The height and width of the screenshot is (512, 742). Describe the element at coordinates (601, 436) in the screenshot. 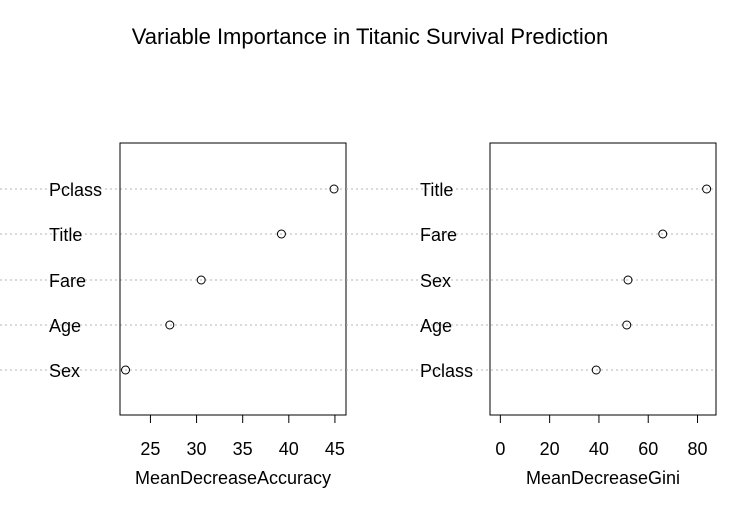

I see `x-axis: 0 20 40 60 80` at that location.